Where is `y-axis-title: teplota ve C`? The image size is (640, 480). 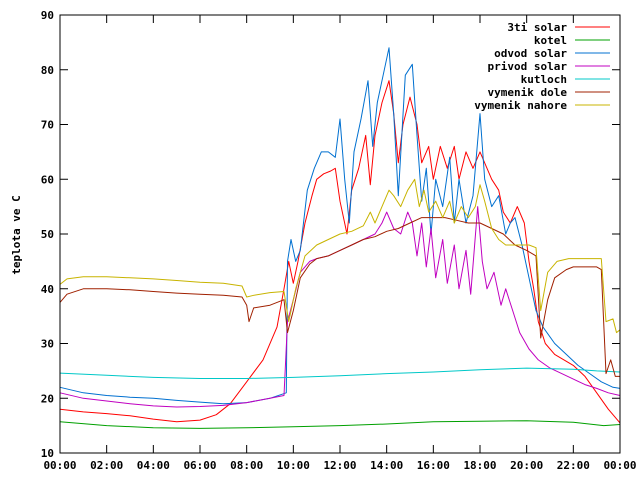
y-axis-title: teplota ve C is located at coordinates (16, 234).